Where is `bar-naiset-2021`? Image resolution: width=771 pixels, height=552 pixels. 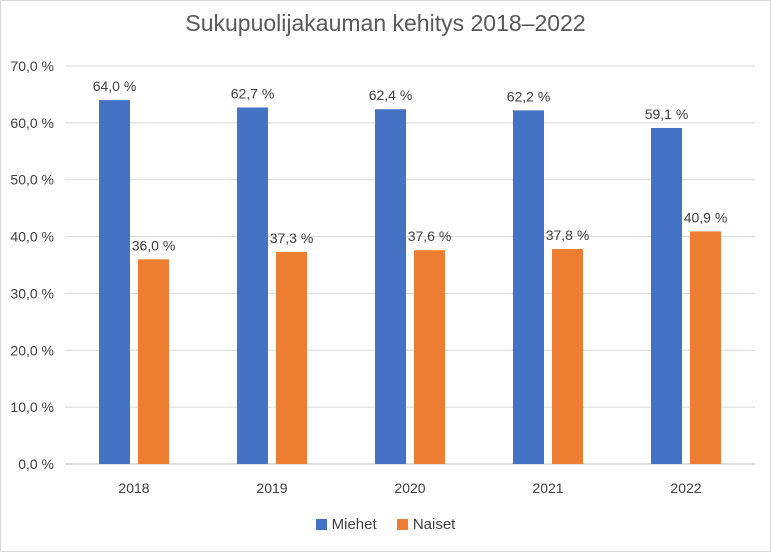 bar-naiset-2021 is located at coordinates (567, 356).